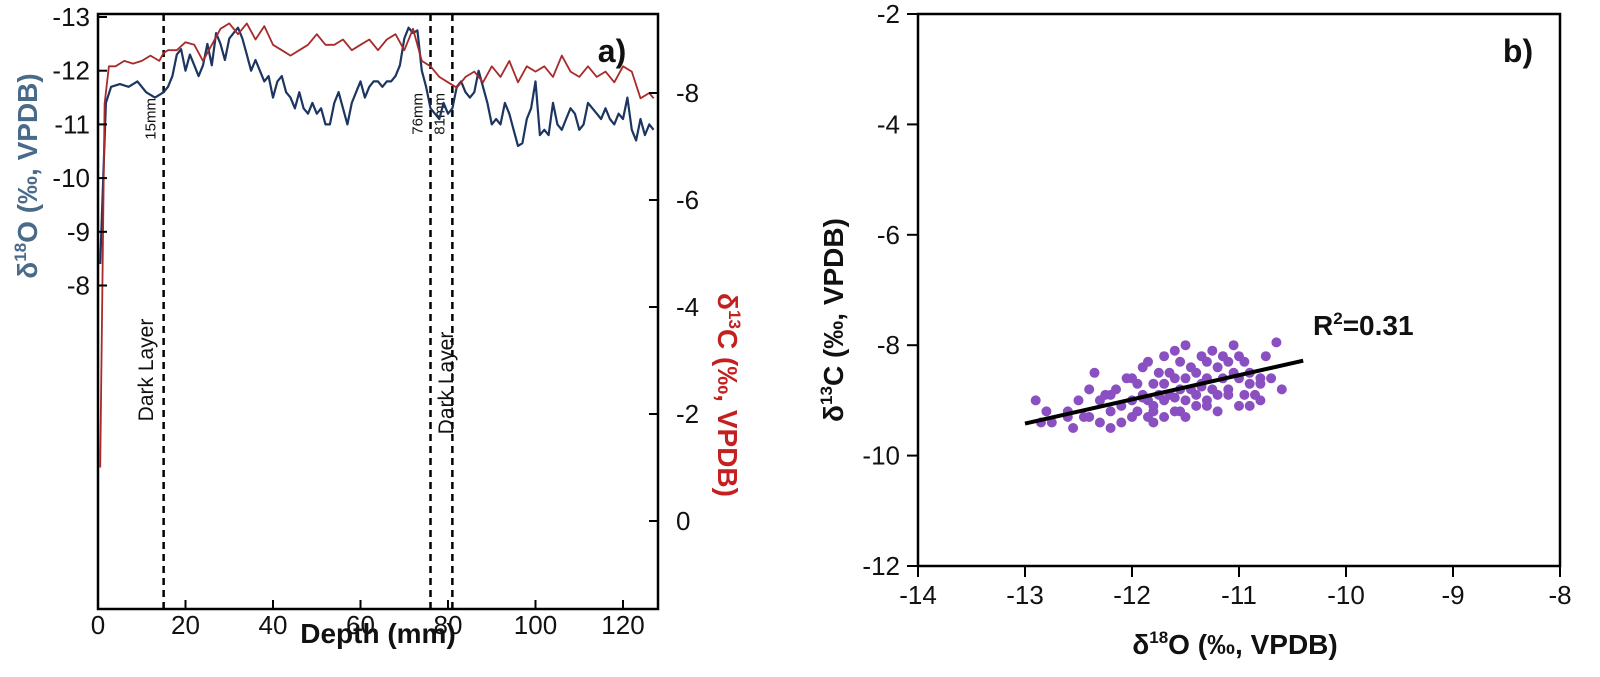 This screenshot has width=1600, height=677. What do you see at coordinates (377, 145) in the screenshot?
I see `d18o-series-line` at bounding box center [377, 145].